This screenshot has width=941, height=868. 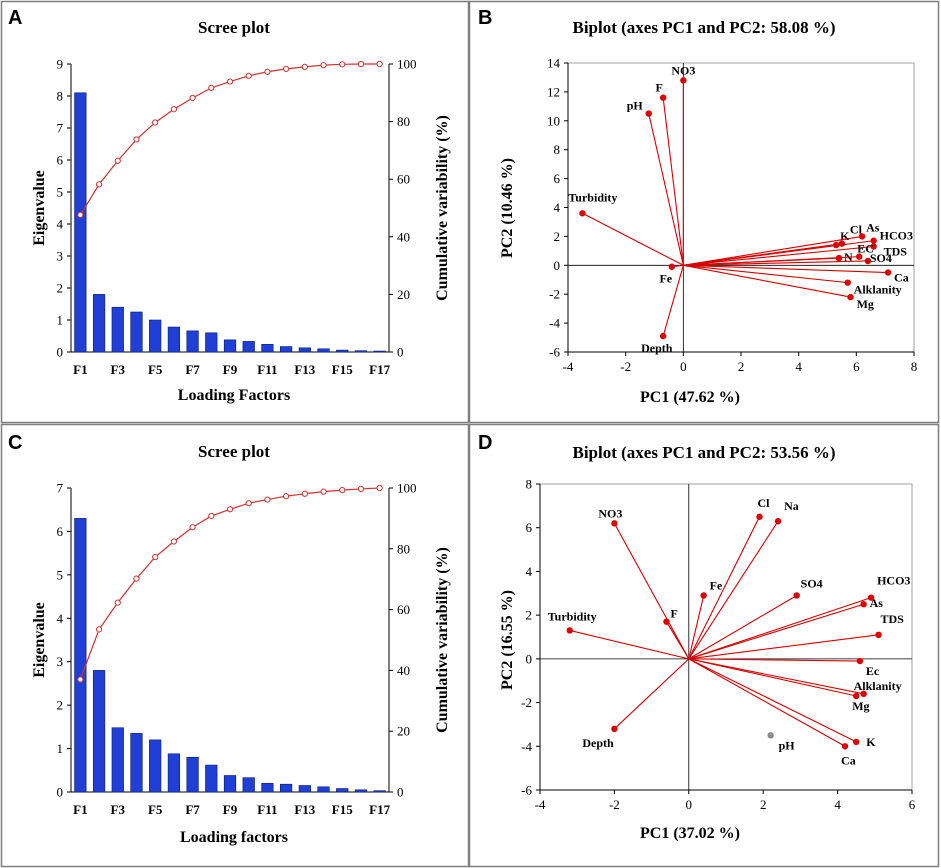 What do you see at coordinates (60, 256) in the screenshot?
I see `y-tick-label: 3` at bounding box center [60, 256].